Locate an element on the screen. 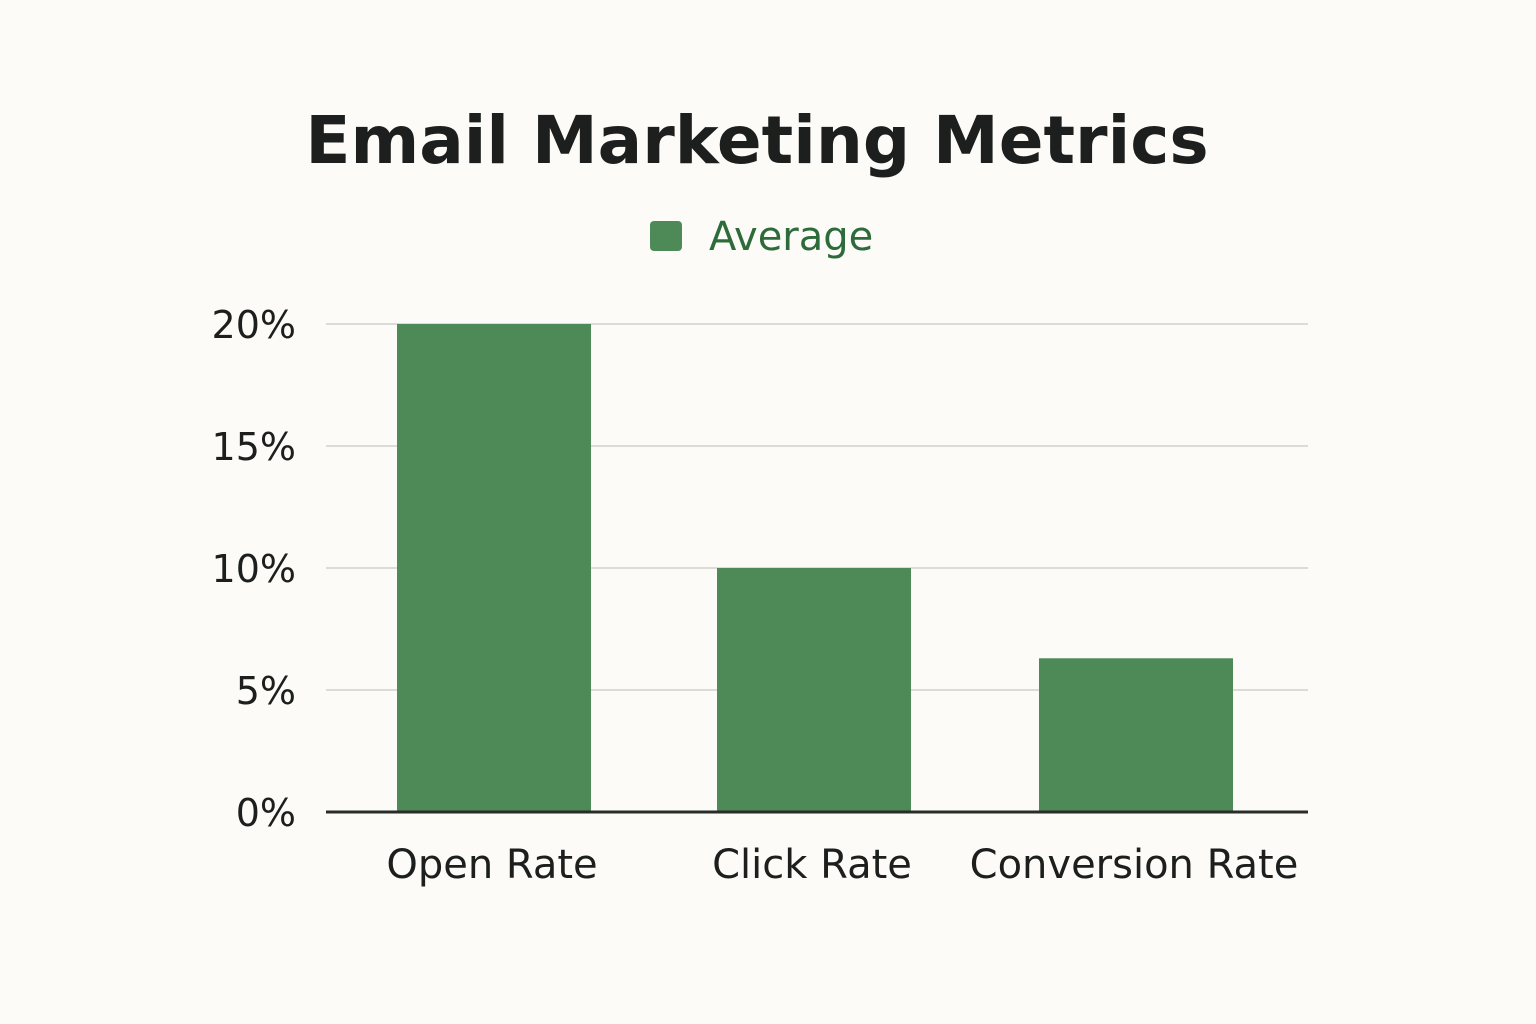  legend-label-average: Average is located at coordinates (791, 237).